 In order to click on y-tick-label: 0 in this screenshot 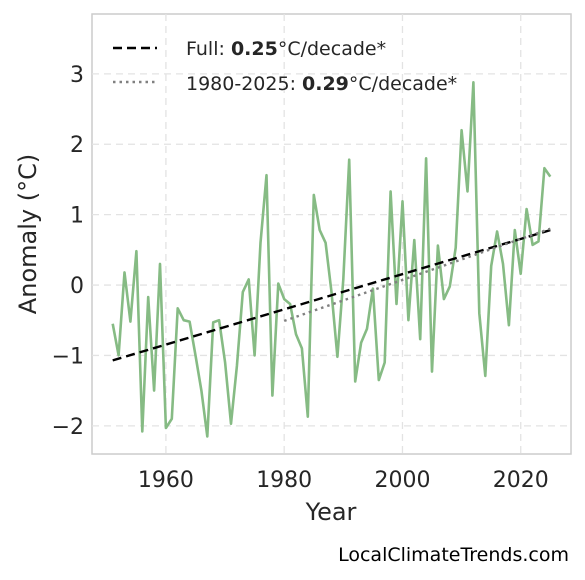, I will do `click(77, 286)`.